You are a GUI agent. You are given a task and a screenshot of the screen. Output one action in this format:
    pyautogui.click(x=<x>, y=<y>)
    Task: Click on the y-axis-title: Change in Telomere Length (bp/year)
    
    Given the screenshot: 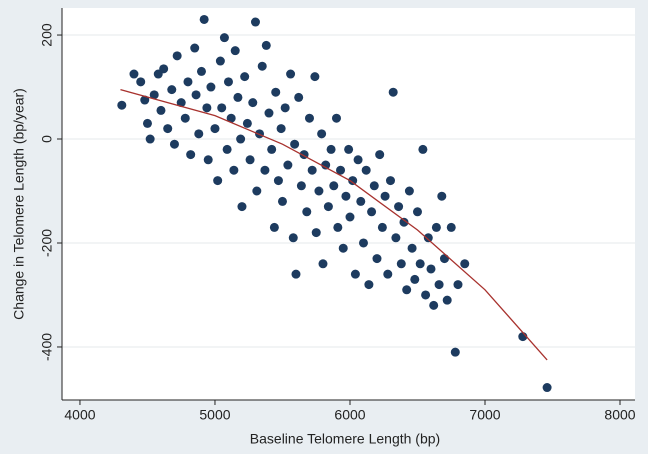 What is the action you would take?
    pyautogui.click(x=19, y=204)
    